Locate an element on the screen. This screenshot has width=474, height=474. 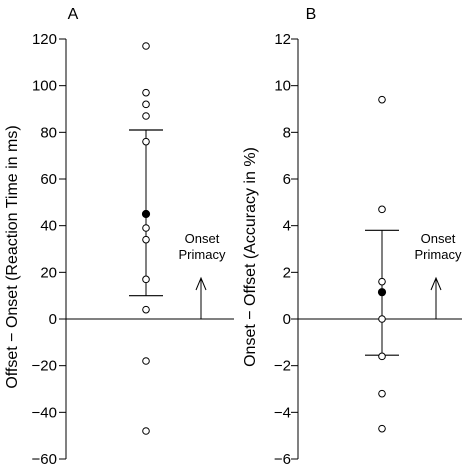
y-tick-label: 80 is located at coordinates (48, 132).